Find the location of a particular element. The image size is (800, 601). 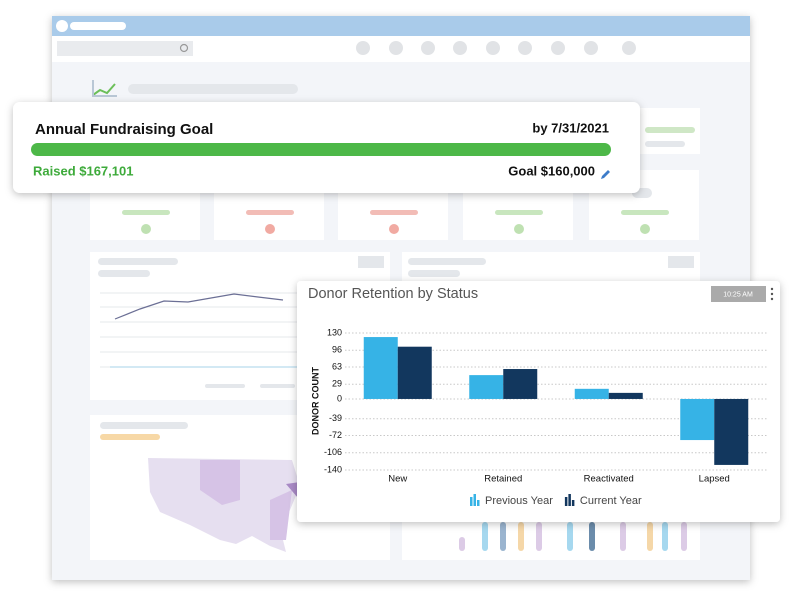

legend-label: Current Year is located at coordinates (611, 501).